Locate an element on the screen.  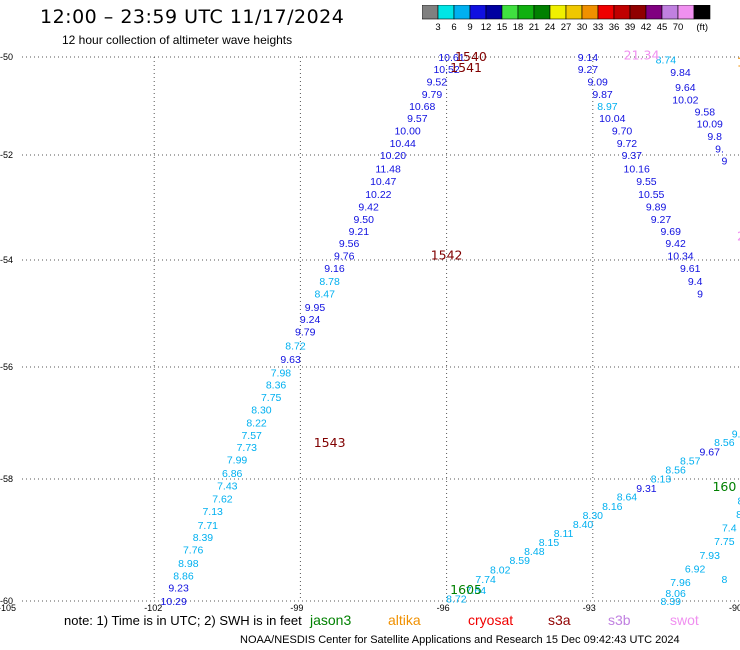
legend-label: 9 is located at coordinates (469, 27).